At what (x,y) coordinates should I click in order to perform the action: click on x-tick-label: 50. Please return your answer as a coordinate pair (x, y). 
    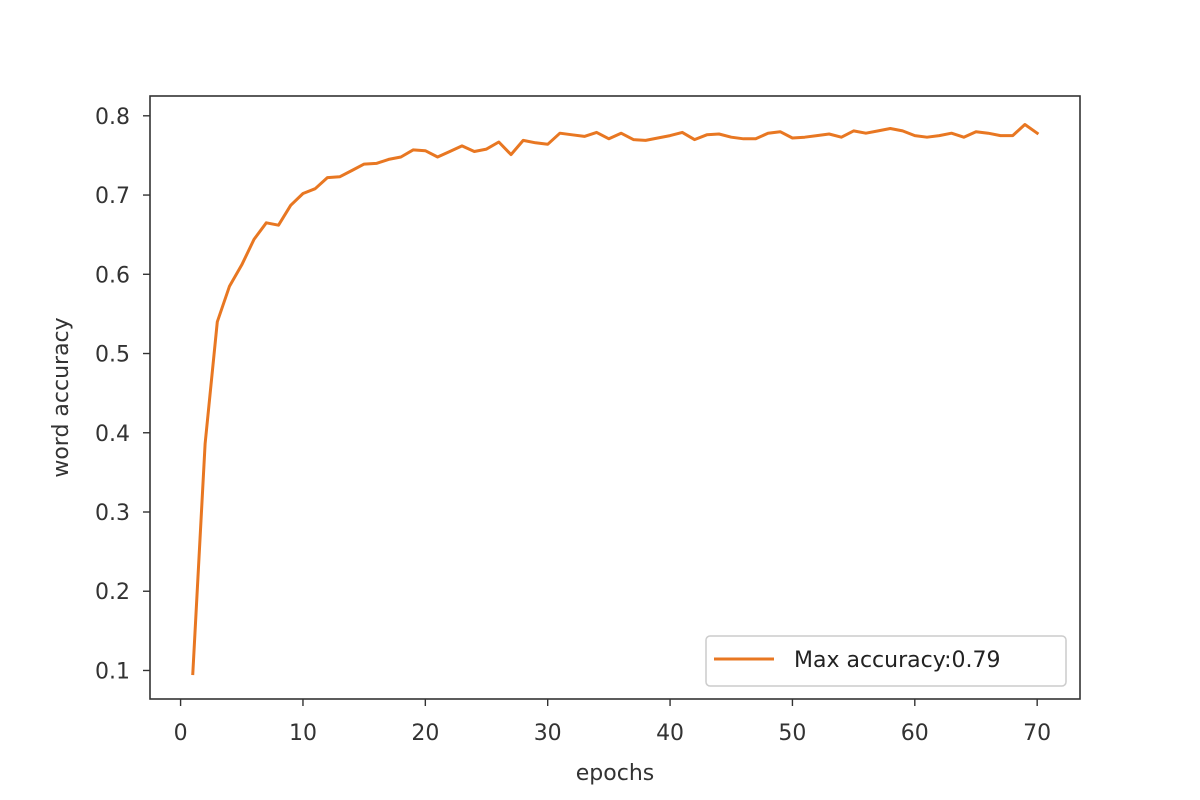
    Looking at the image, I should click on (792, 733).